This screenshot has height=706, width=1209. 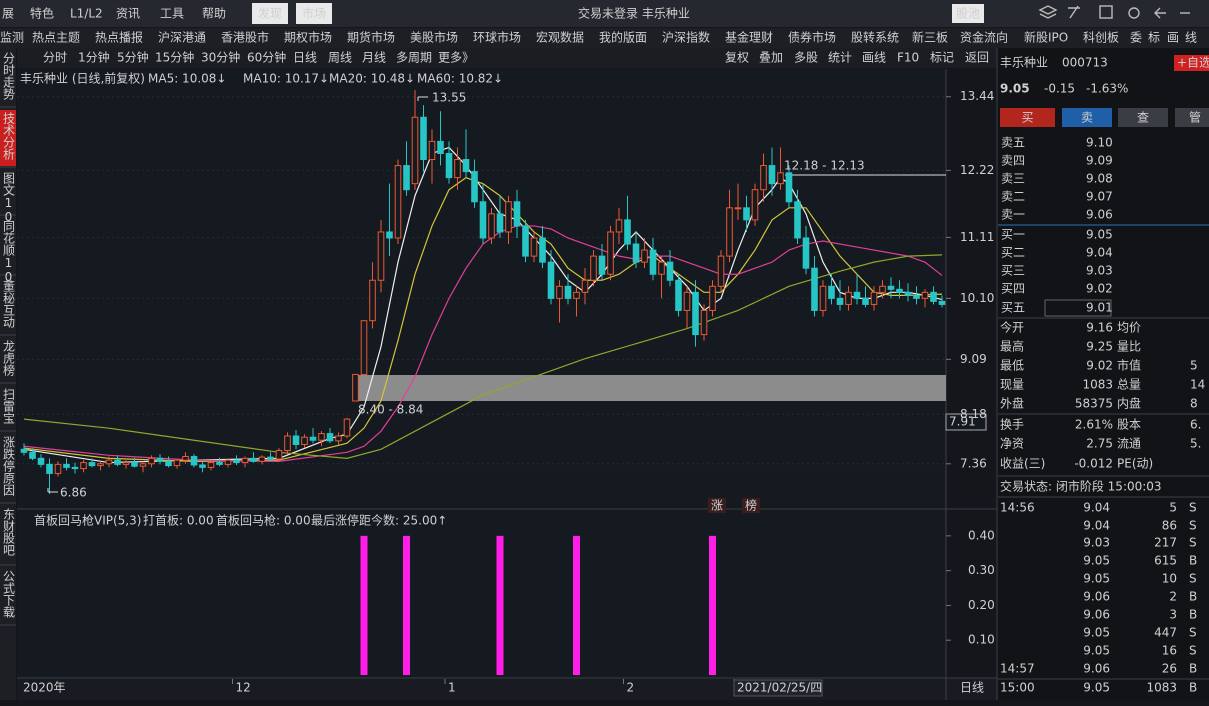 I want to click on side-tab: 董秘互动, so click(x=9, y=304).